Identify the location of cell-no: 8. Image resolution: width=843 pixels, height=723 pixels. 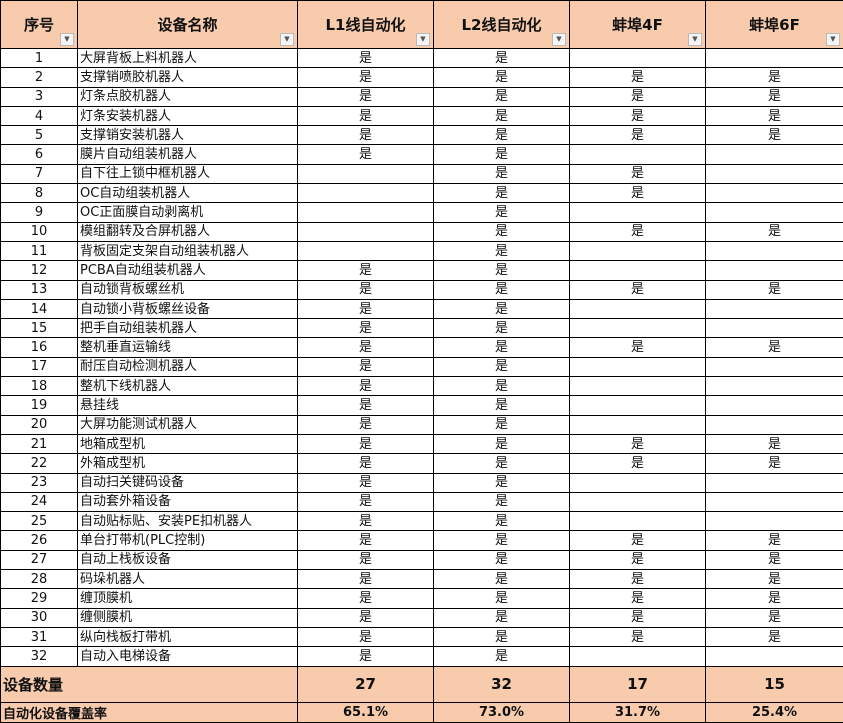
(39, 193).